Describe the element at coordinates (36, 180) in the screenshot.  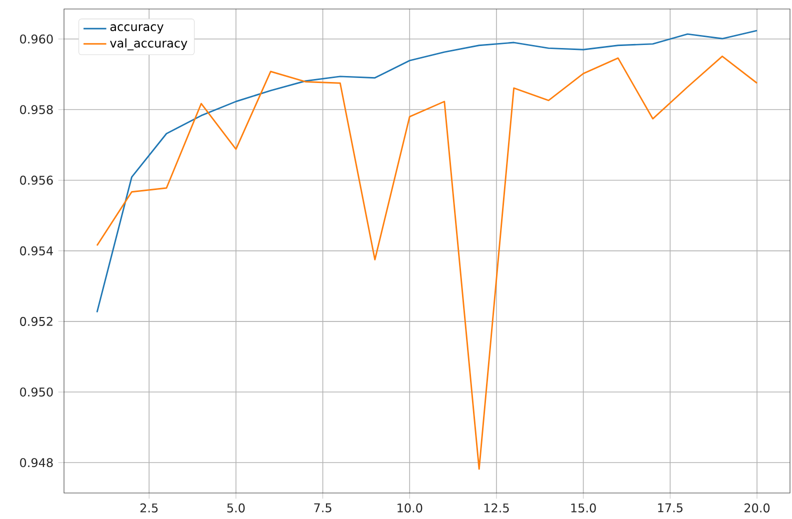
I see `y-tick-label: 0.956` at that location.